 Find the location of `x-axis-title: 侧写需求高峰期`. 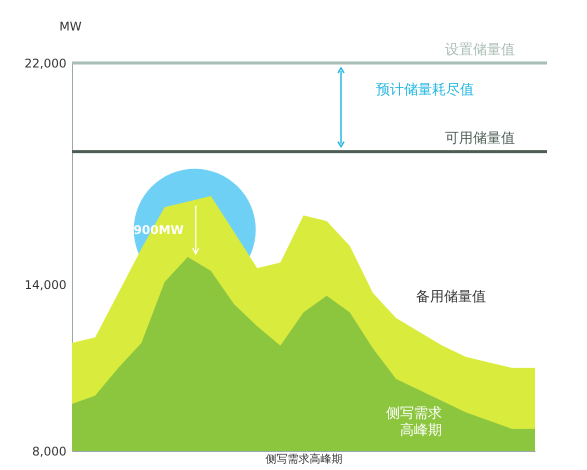

x-axis-title: 侧写需求高峰期 is located at coordinates (304, 459).